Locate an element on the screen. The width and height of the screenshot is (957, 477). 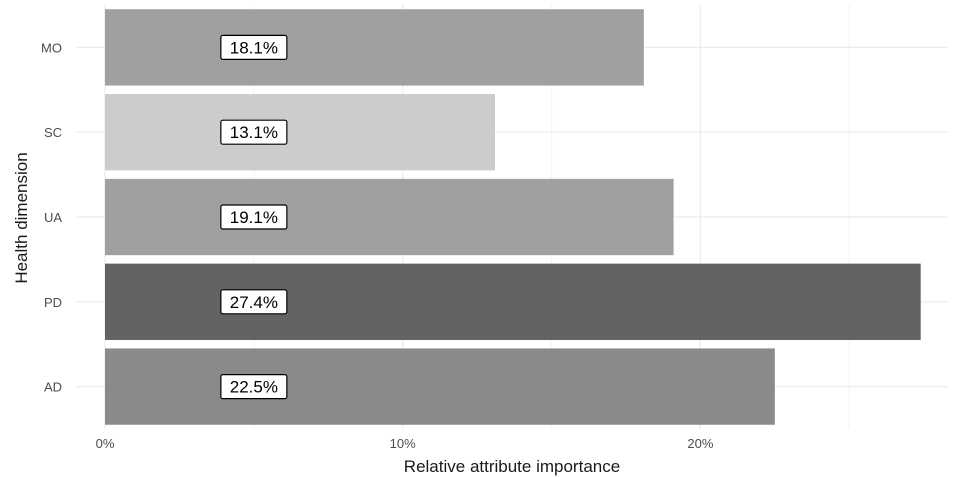
data-label-box-mo is located at coordinates (254, 47).